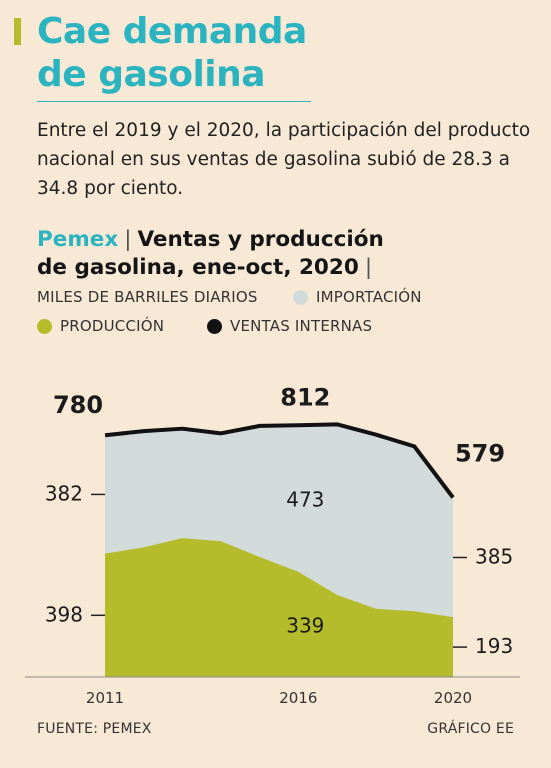  I want to click on ventas-internas-line, so click(279, 460).